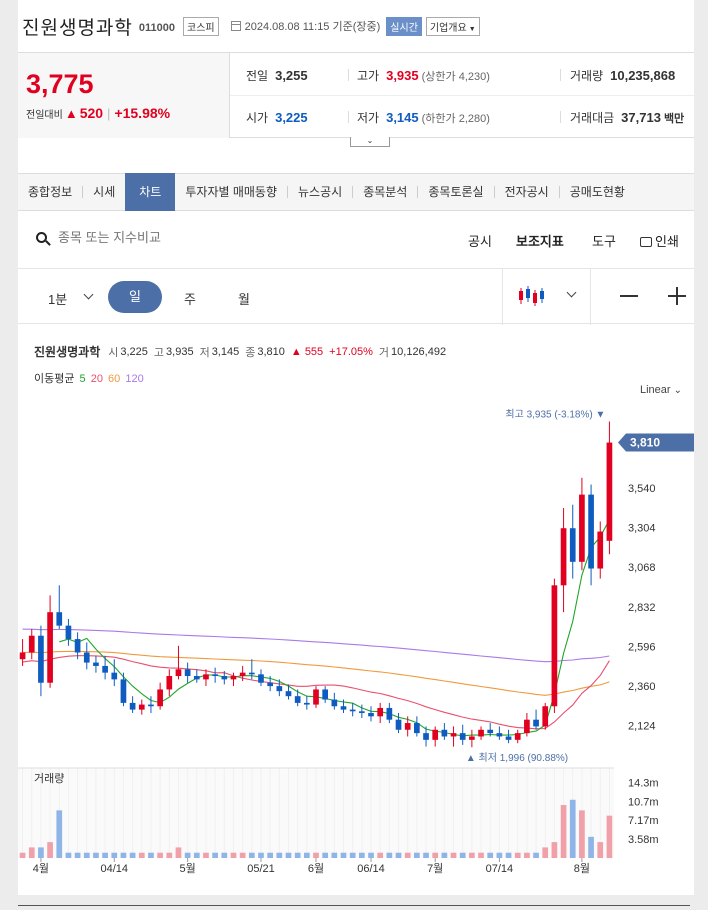 Image resolution: width=708 pixels, height=910 pixels. I want to click on print-label: 인쇄, so click(667, 241).